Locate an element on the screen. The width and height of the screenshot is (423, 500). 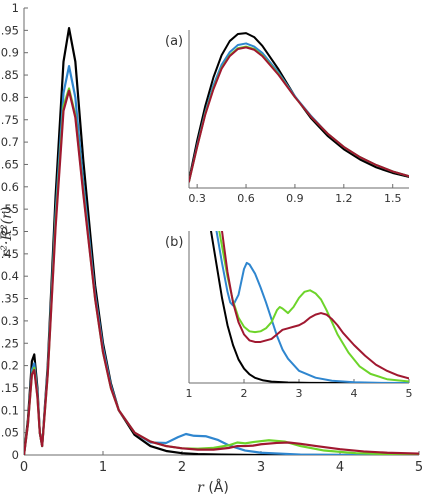
main-y-tick-label: 0.35 is located at coordinates (9, 299).